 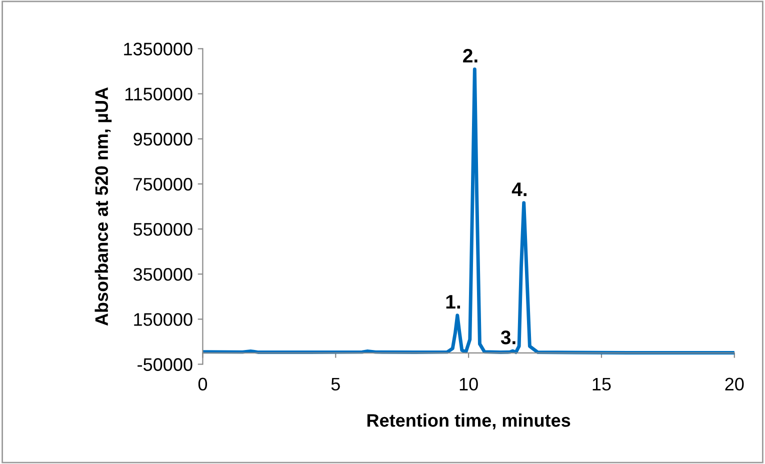 What do you see at coordinates (165, 364) in the screenshot?
I see `y-tick-label: -50000` at bounding box center [165, 364].